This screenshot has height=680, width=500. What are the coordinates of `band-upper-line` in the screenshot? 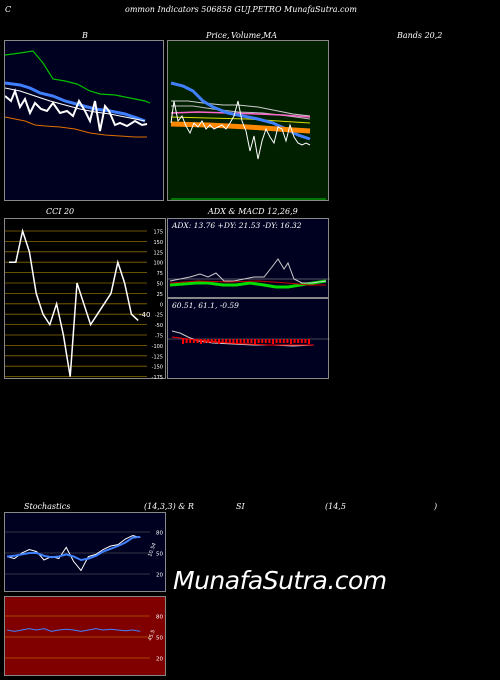 It's located at (78, 77).